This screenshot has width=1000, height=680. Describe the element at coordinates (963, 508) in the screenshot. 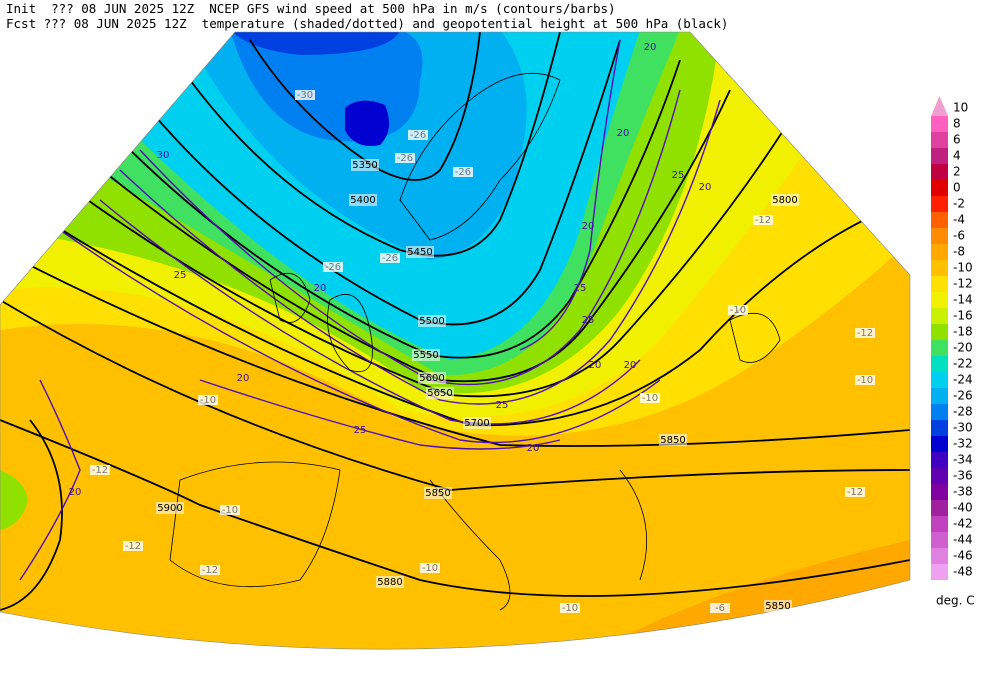

I see `colorbar-label: -40` at that location.